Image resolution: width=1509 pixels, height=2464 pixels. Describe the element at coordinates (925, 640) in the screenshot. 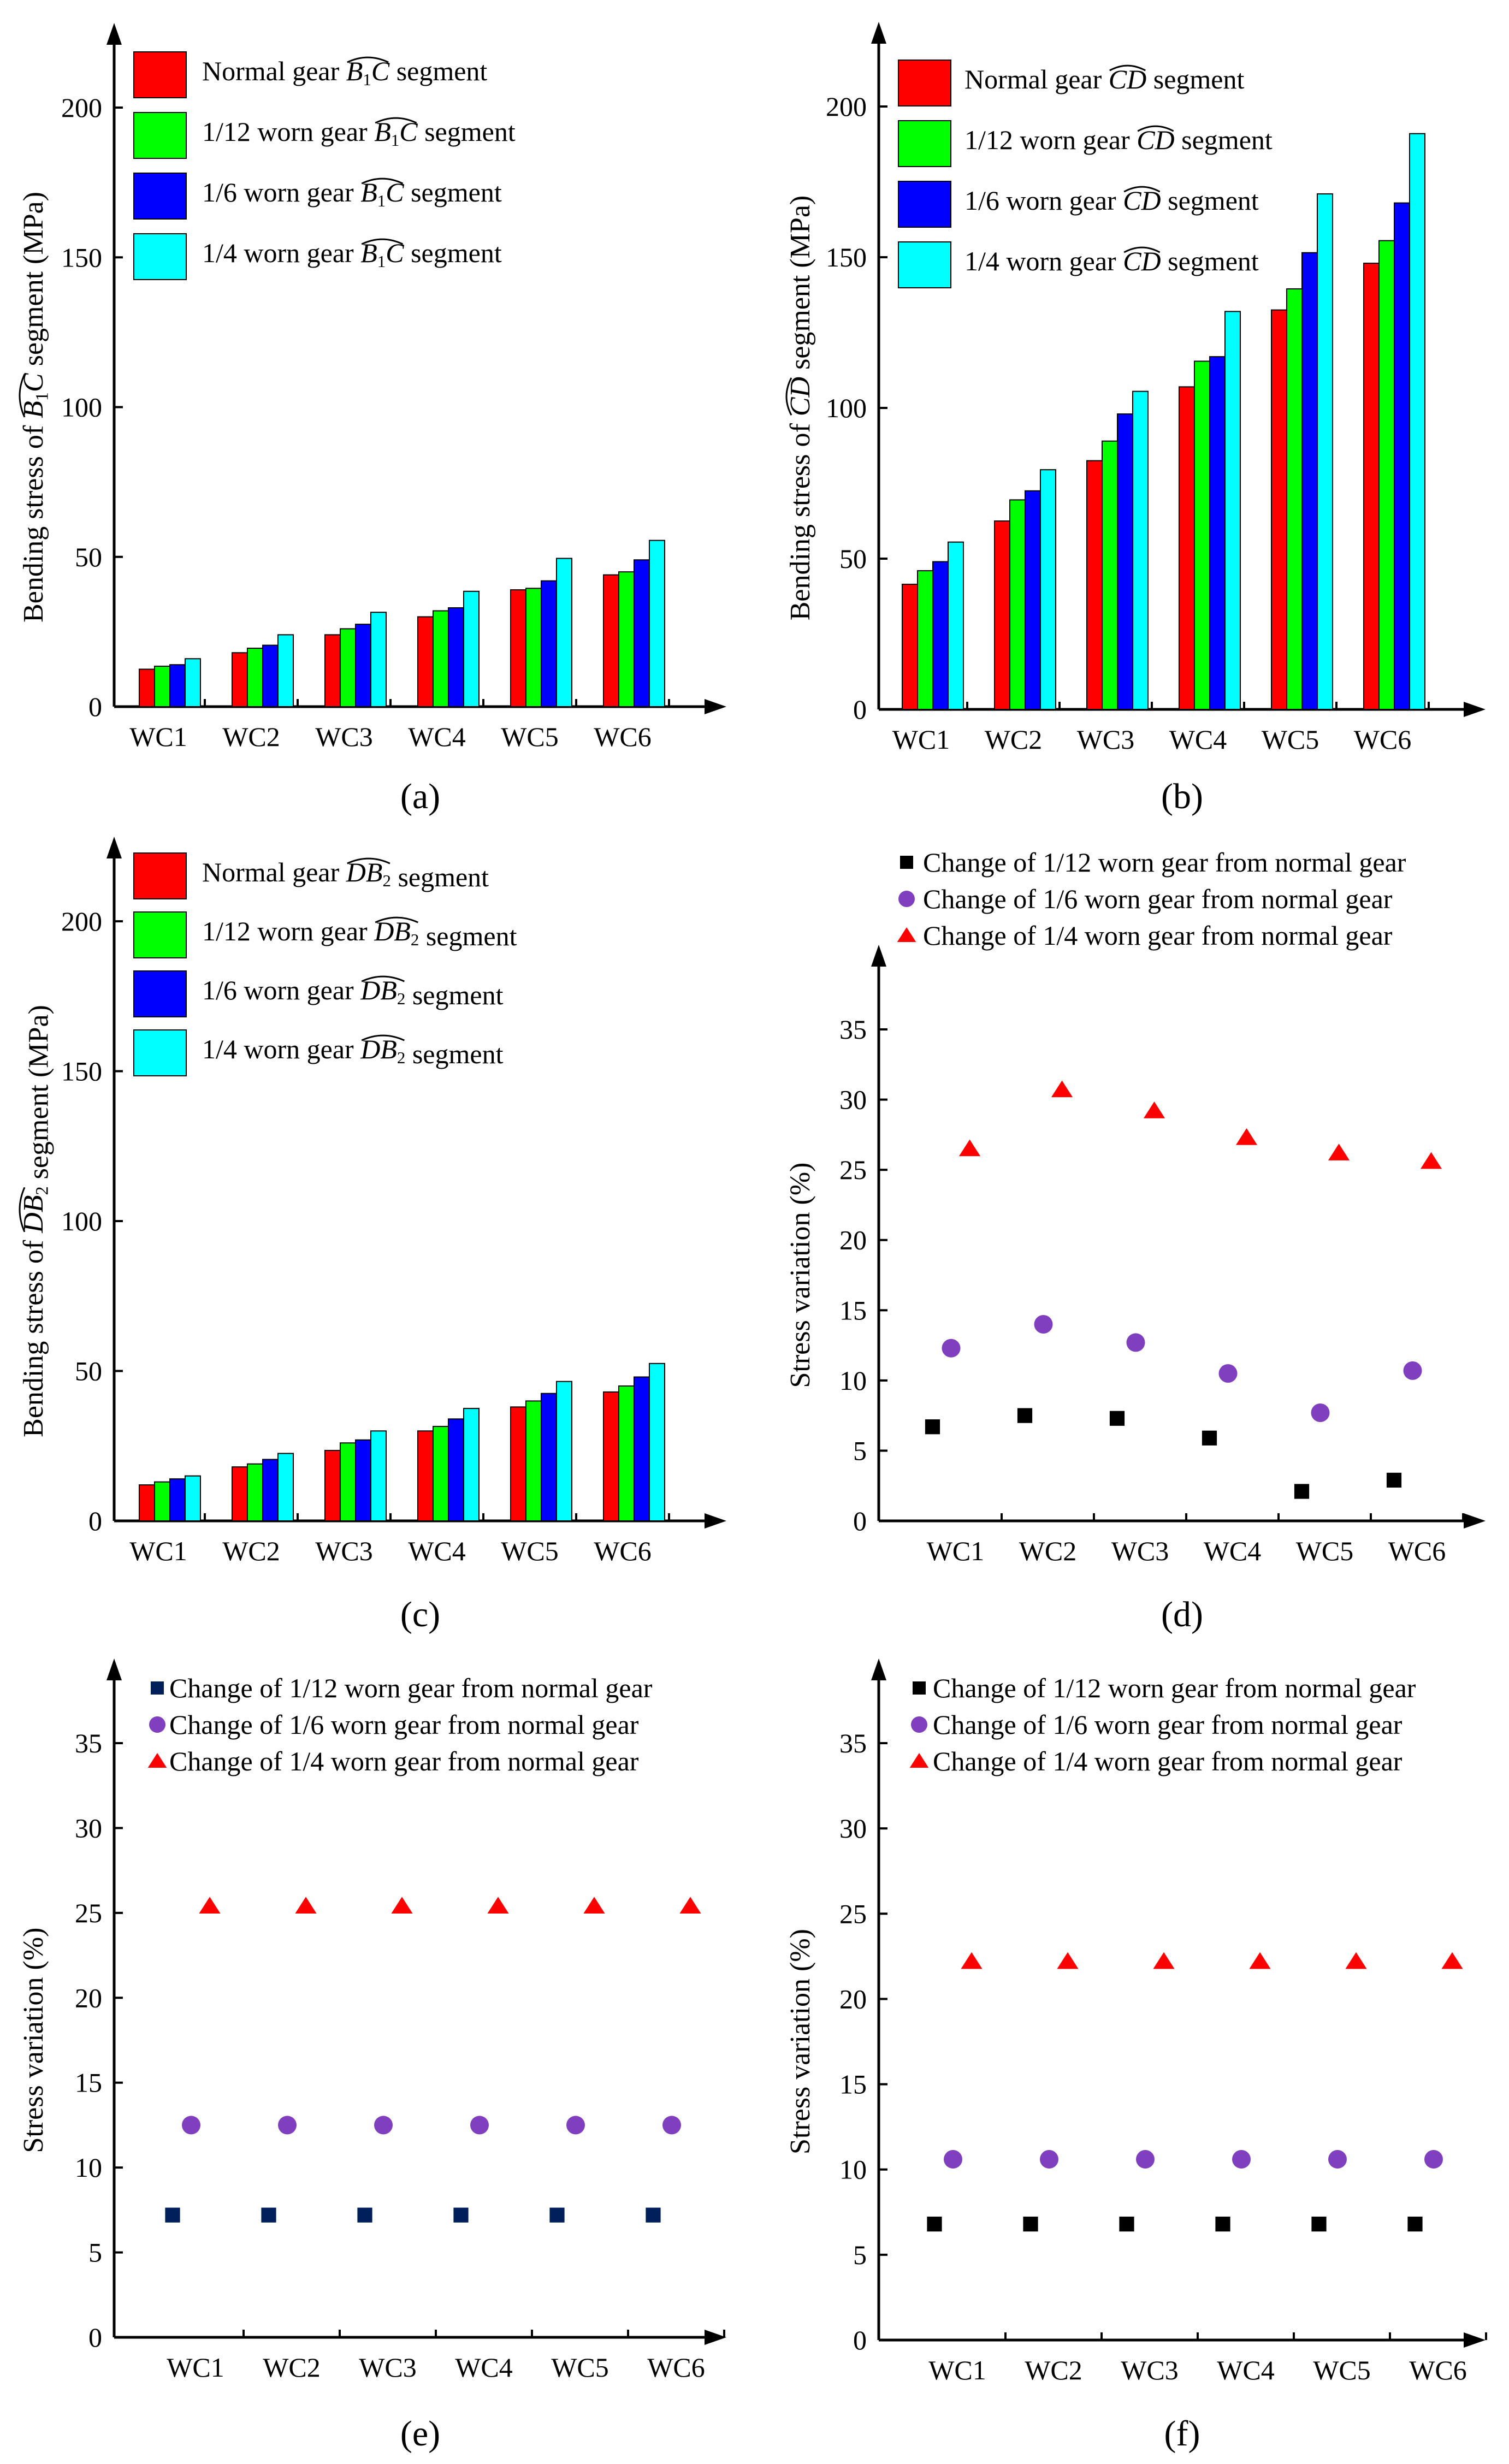

I see `bar-b-s1-wc1` at that location.